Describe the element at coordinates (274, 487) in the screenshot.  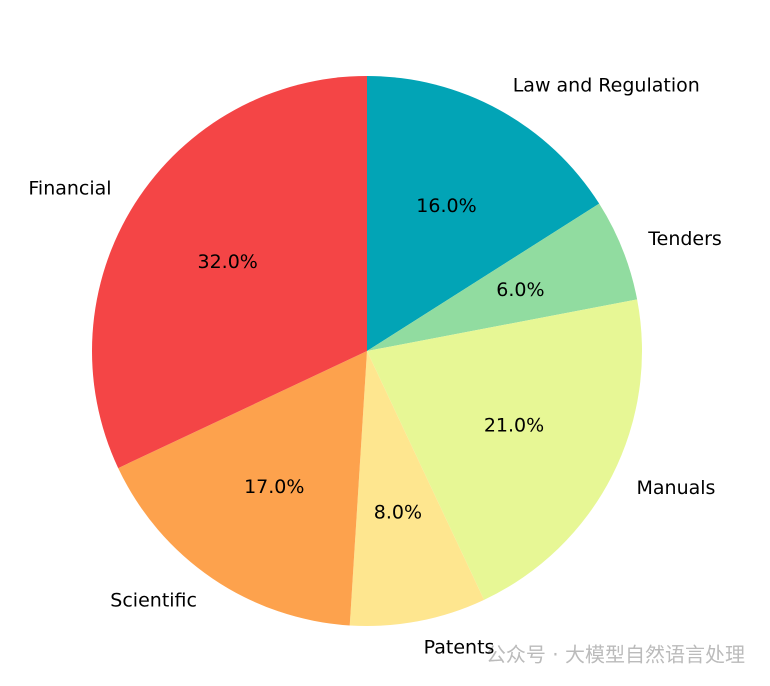
I see `value-label: 17.0%` at that location.